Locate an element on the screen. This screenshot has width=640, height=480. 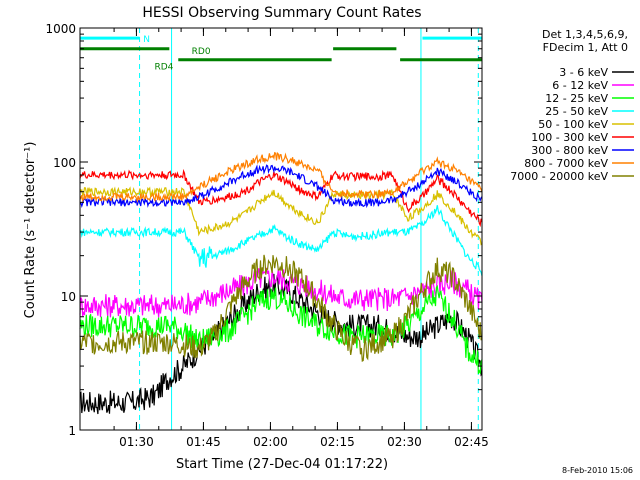
legend-entry-label: 7000 - 20000 keV is located at coordinates (559, 176).